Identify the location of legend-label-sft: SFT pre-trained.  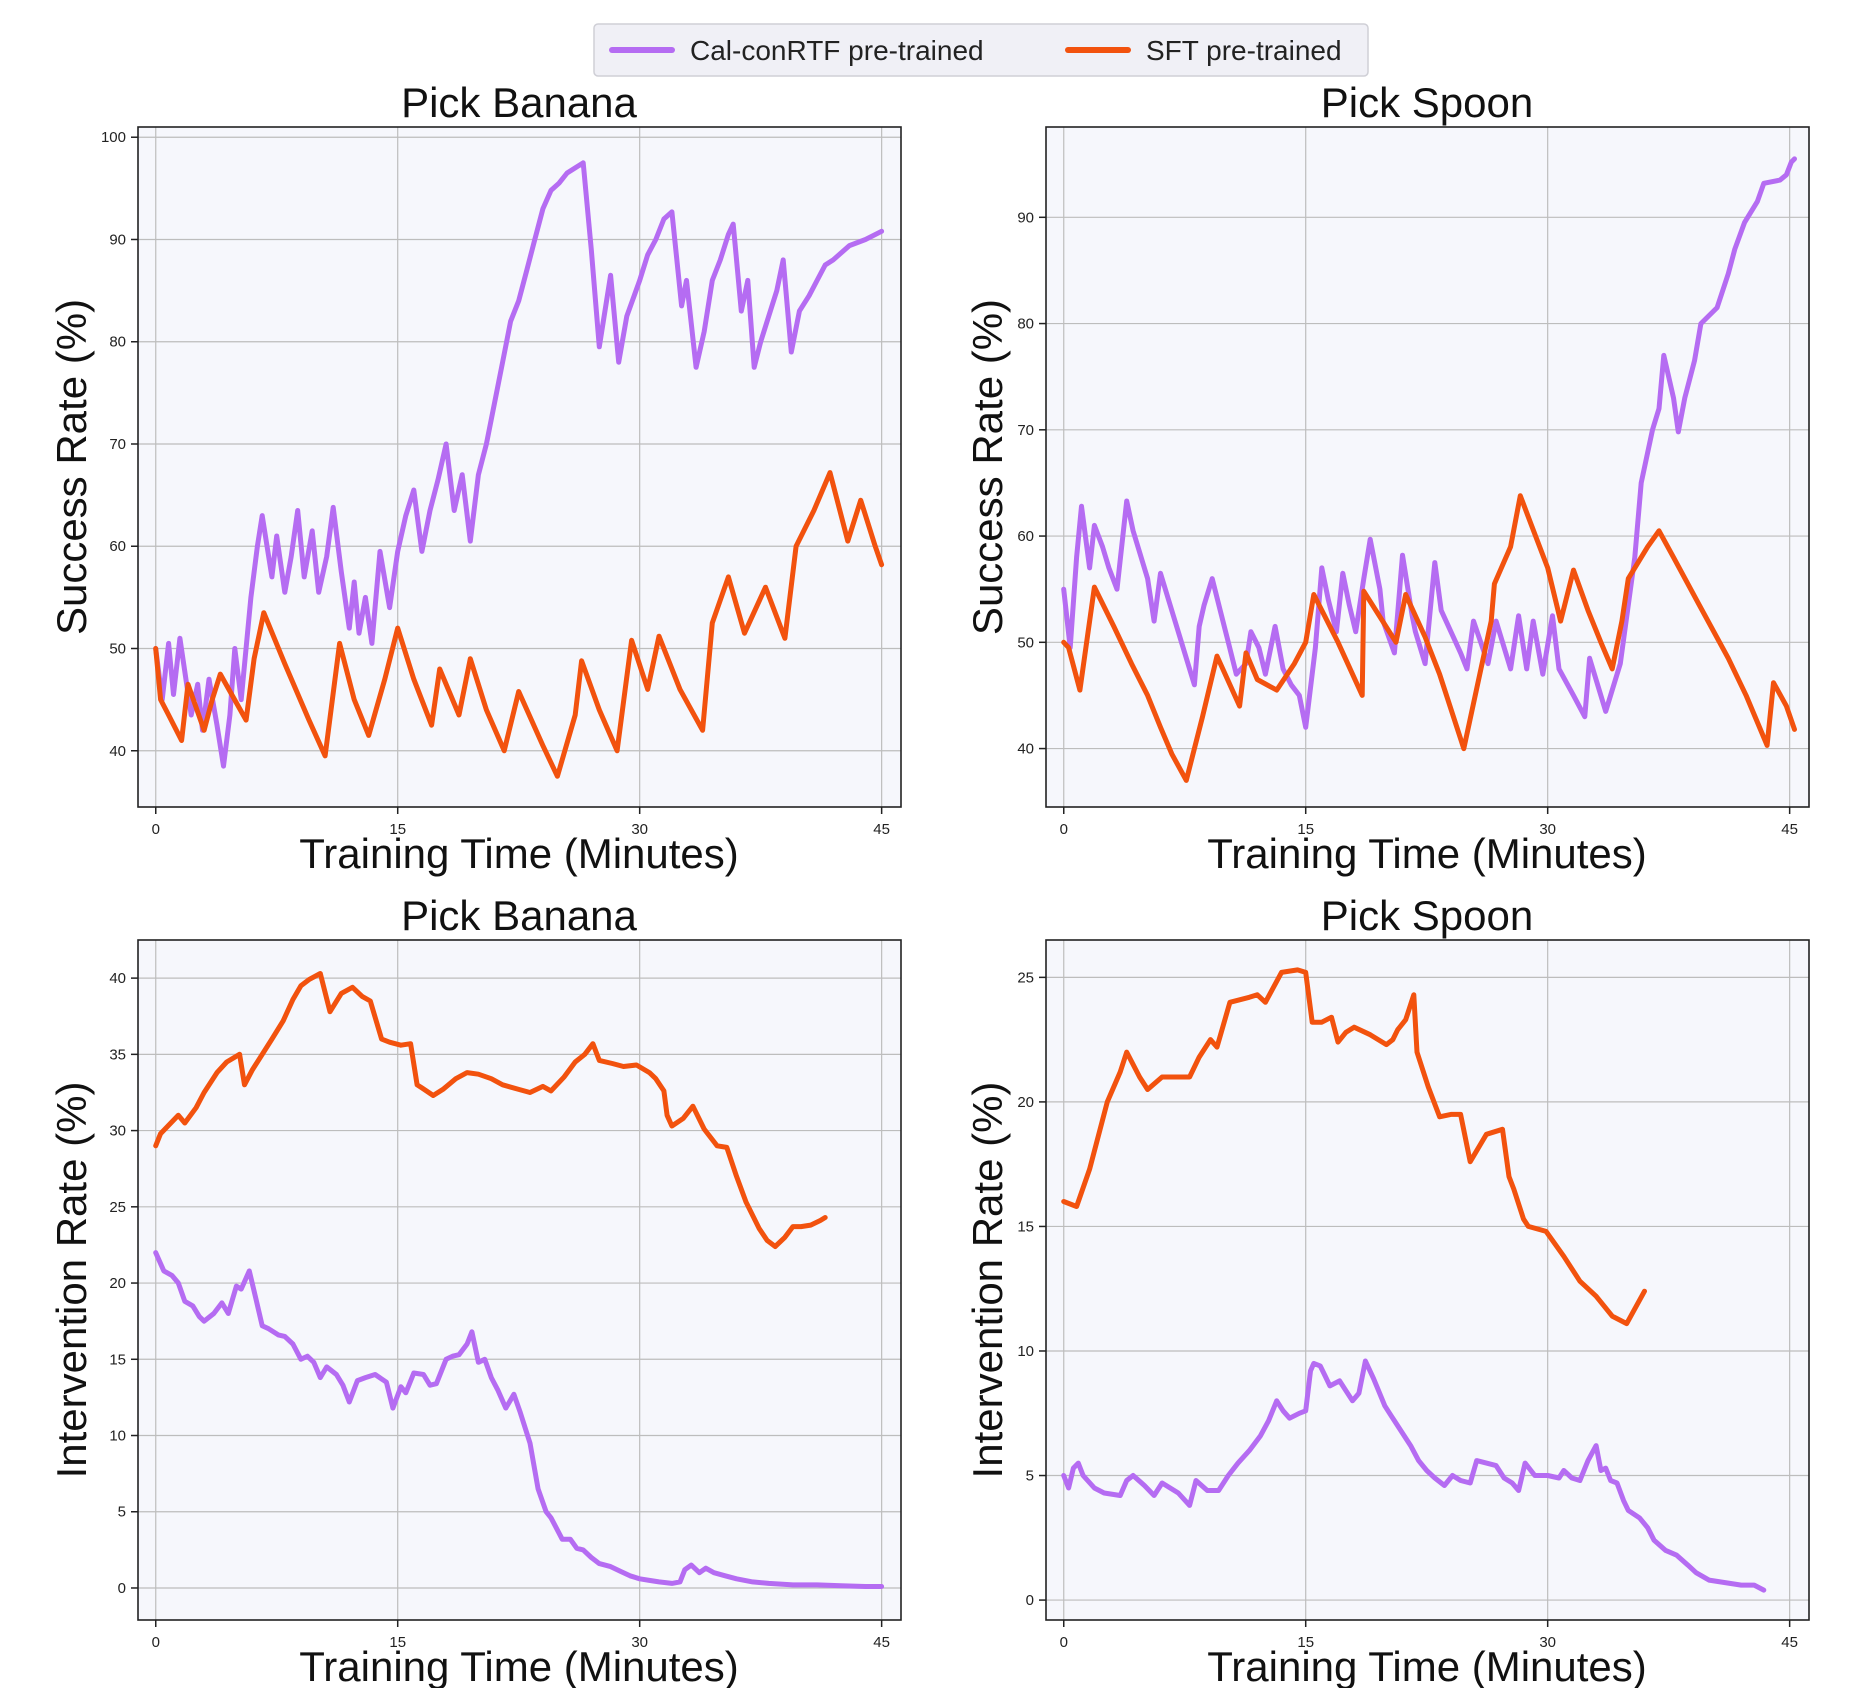
(1244, 50).